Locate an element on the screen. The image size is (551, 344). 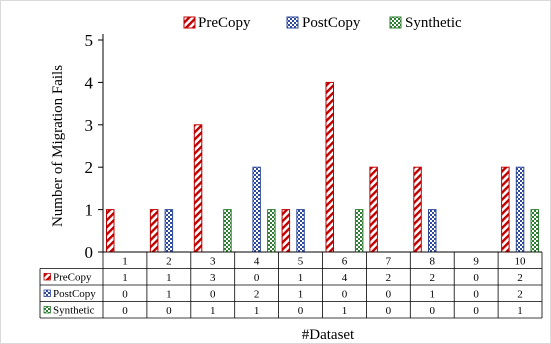
legend: PreCopy PostCopy Synthetic is located at coordinates (322, 23).